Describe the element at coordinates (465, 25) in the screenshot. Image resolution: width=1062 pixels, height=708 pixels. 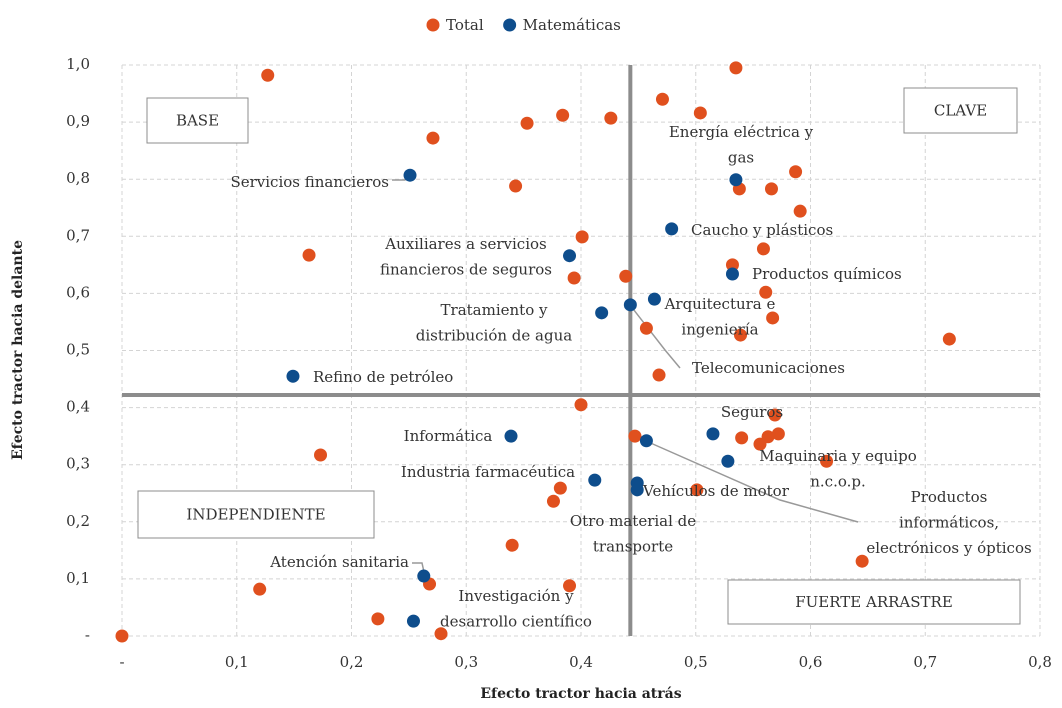
I see `legend-label: Total` at that location.